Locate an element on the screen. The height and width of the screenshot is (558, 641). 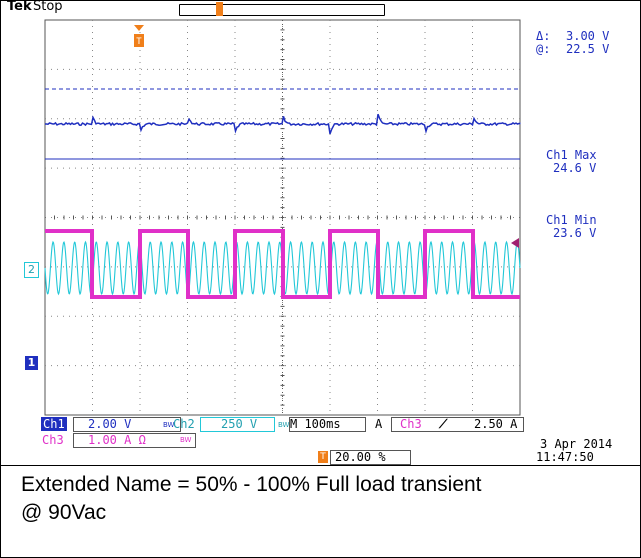
ch3-status-label: Ch3 is located at coordinates (53, 440).